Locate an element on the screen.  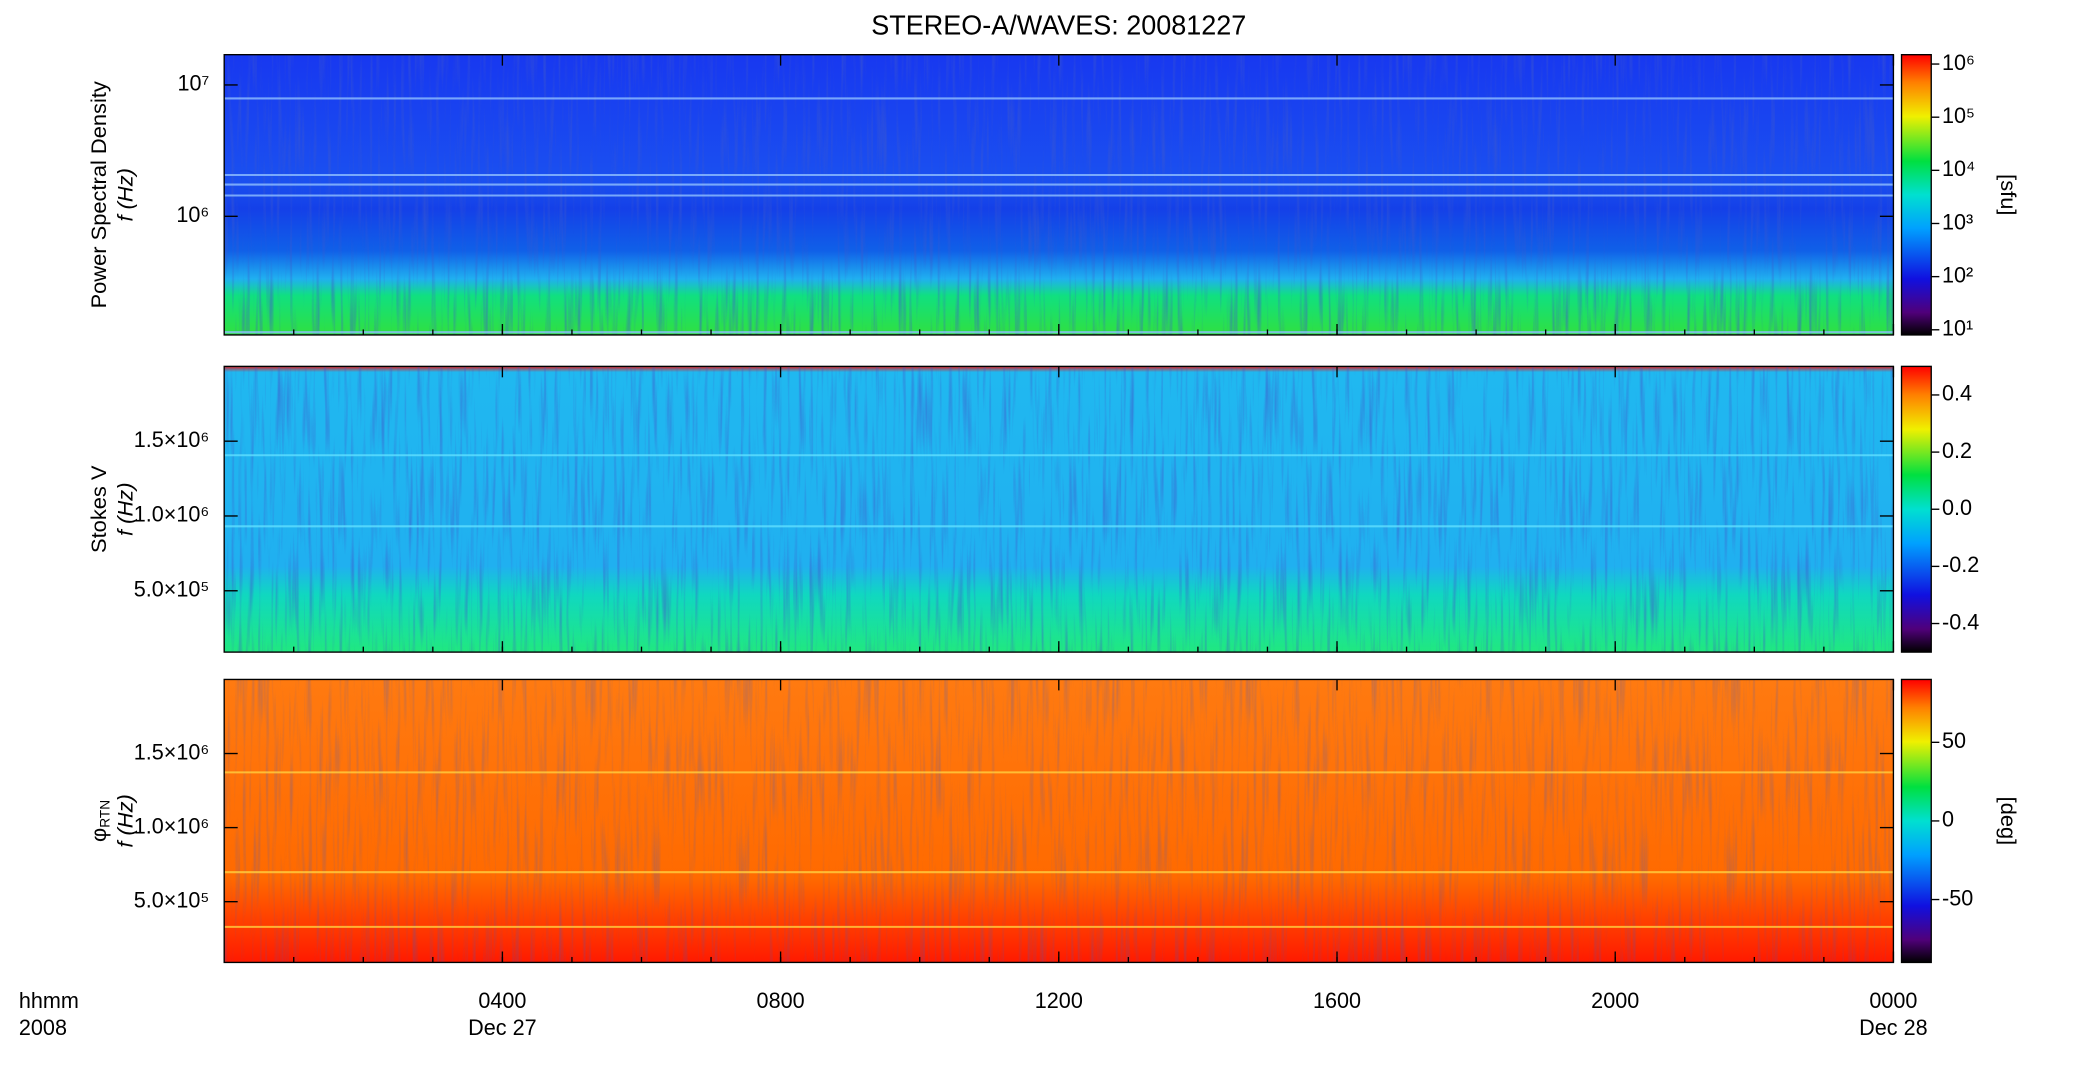
y-axis-label: φRTN is located at coordinates (99, 821).